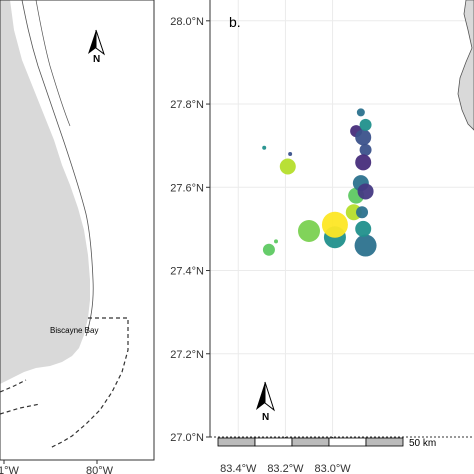 The image size is (474, 474). Describe the element at coordinates (100, 469) in the screenshot. I see `panel-a-x-tick-2: 80°W` at that location.